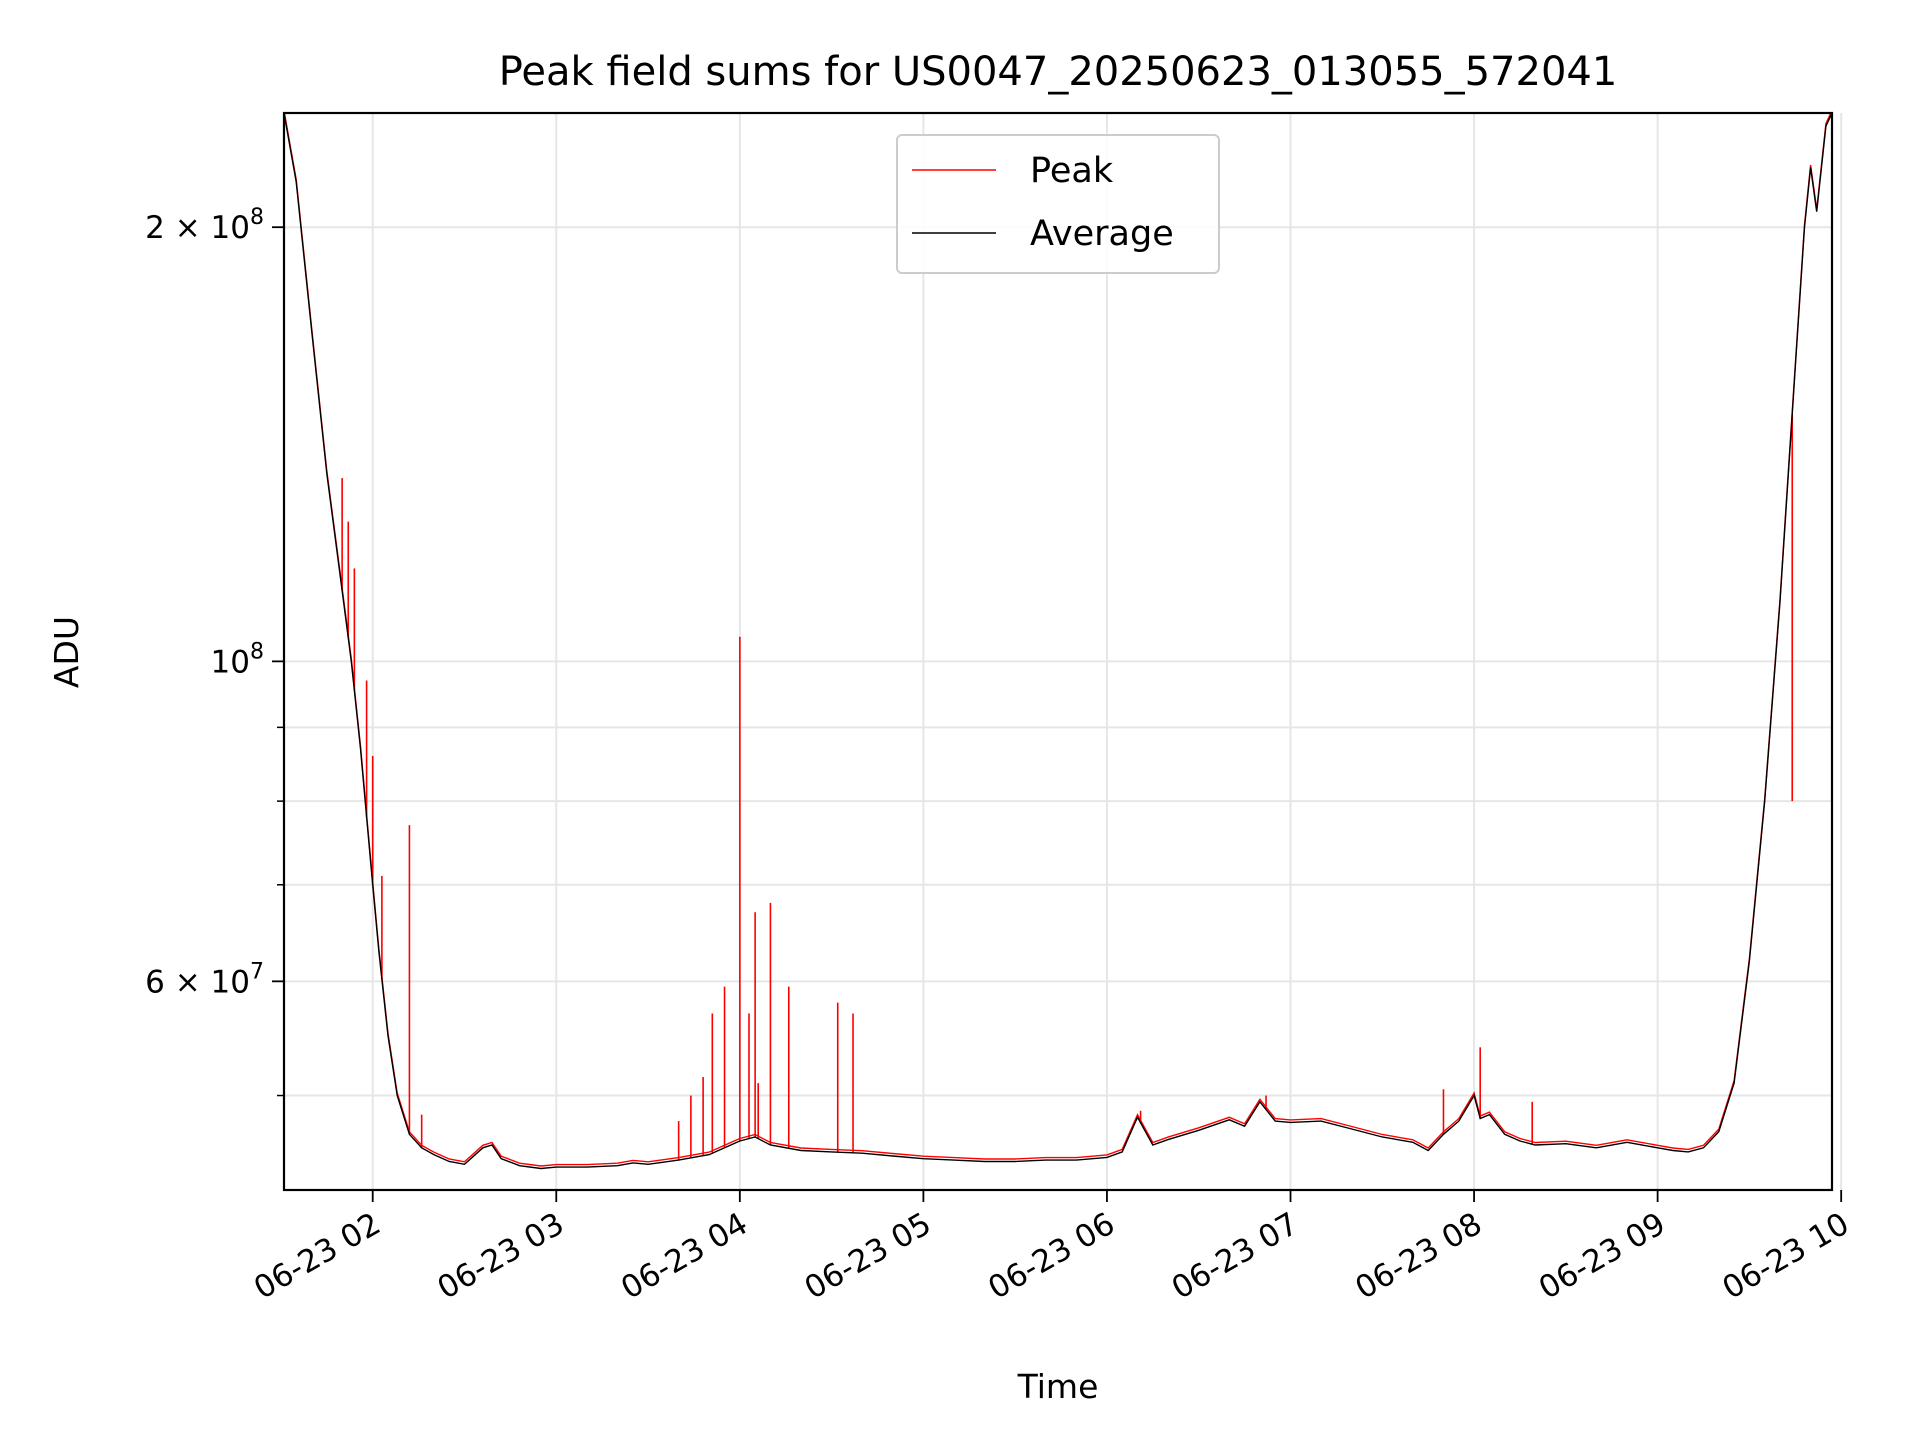 Image resolution: width=1920 pixels, height=1440 pixels. Describe the element at coordinates (1235, 1256) in the screenshot. I see `x-tick-label: 06-23 07` at that location.